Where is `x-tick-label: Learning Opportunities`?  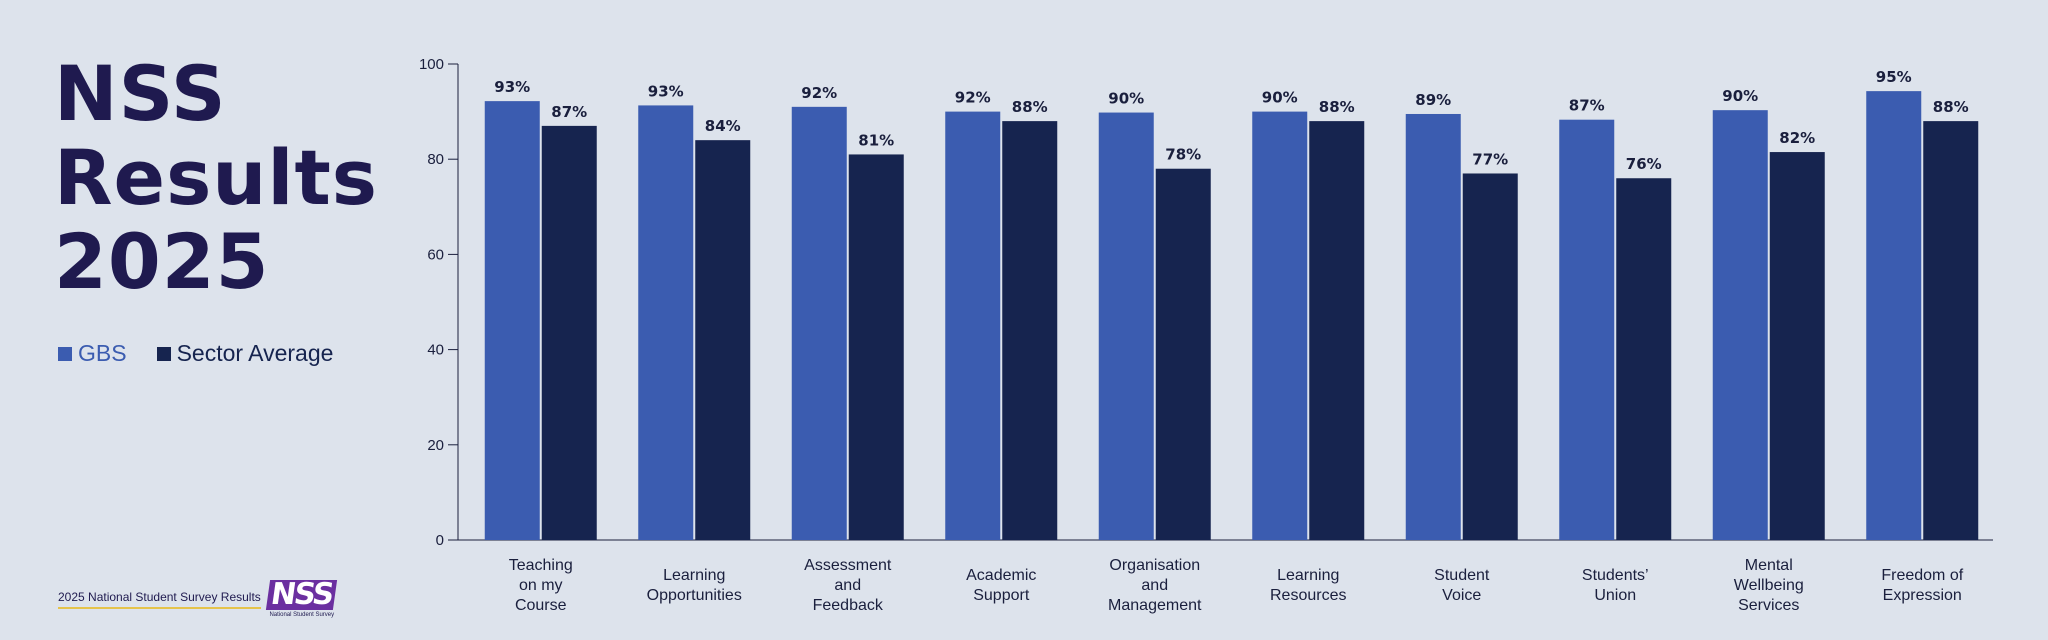 x-tick-label: Learning Opportunities is located at coordinates (694, 586).